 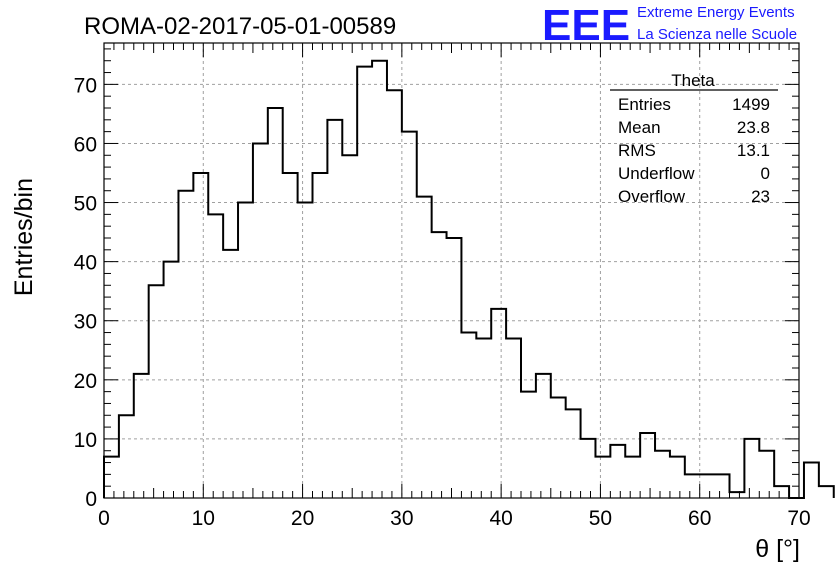 What do you see at coordinates (652, 196) in the screenshot?
I see `stats-row-label: Overflow` at bounding box center [652, 196].